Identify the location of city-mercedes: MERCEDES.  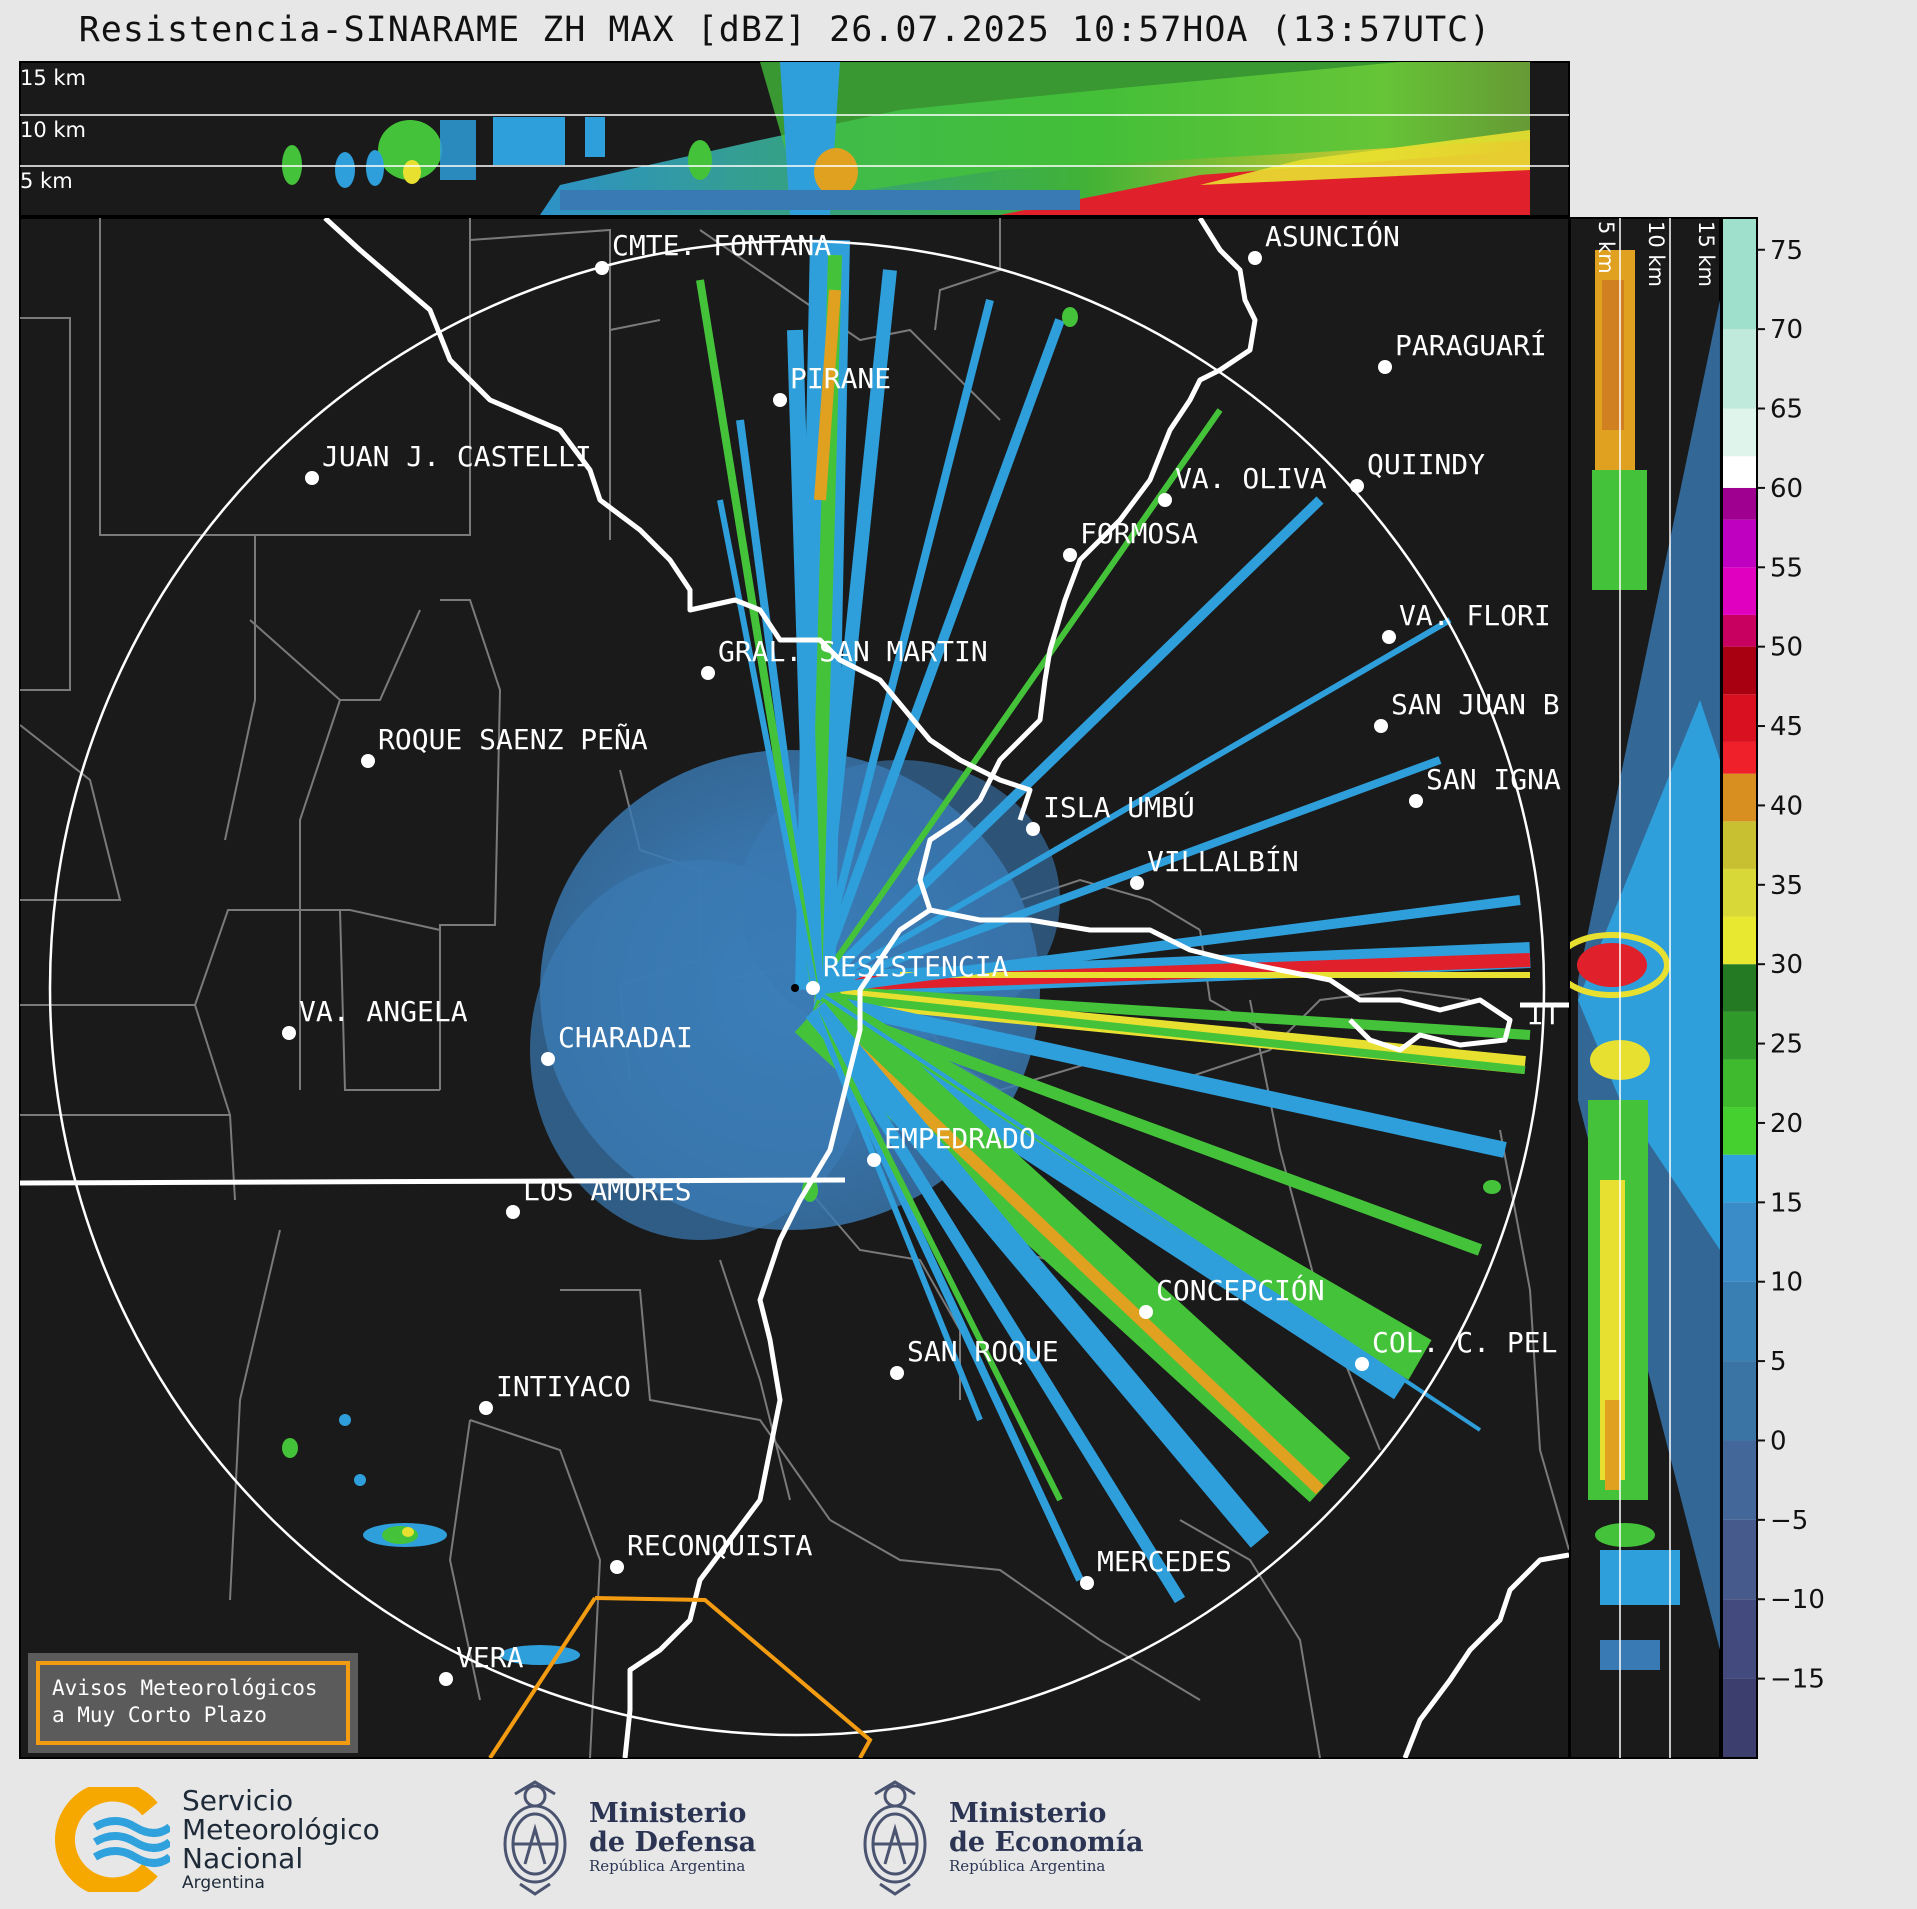
(1156, 1567).